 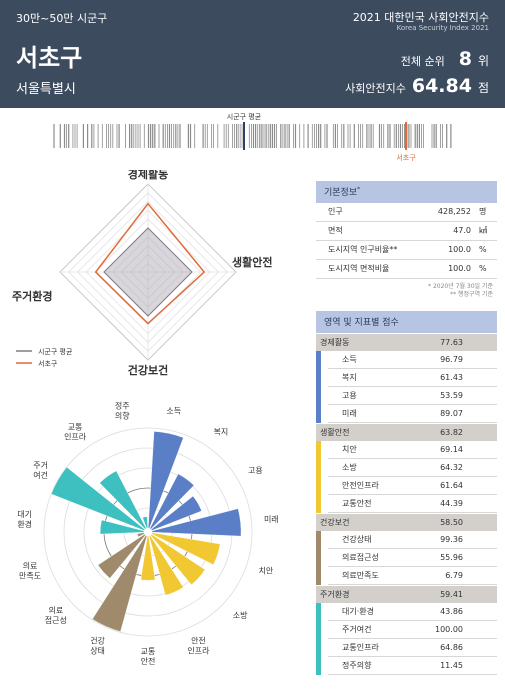 I want to click on score-item-name: 고용, so click(x=349, y=395).